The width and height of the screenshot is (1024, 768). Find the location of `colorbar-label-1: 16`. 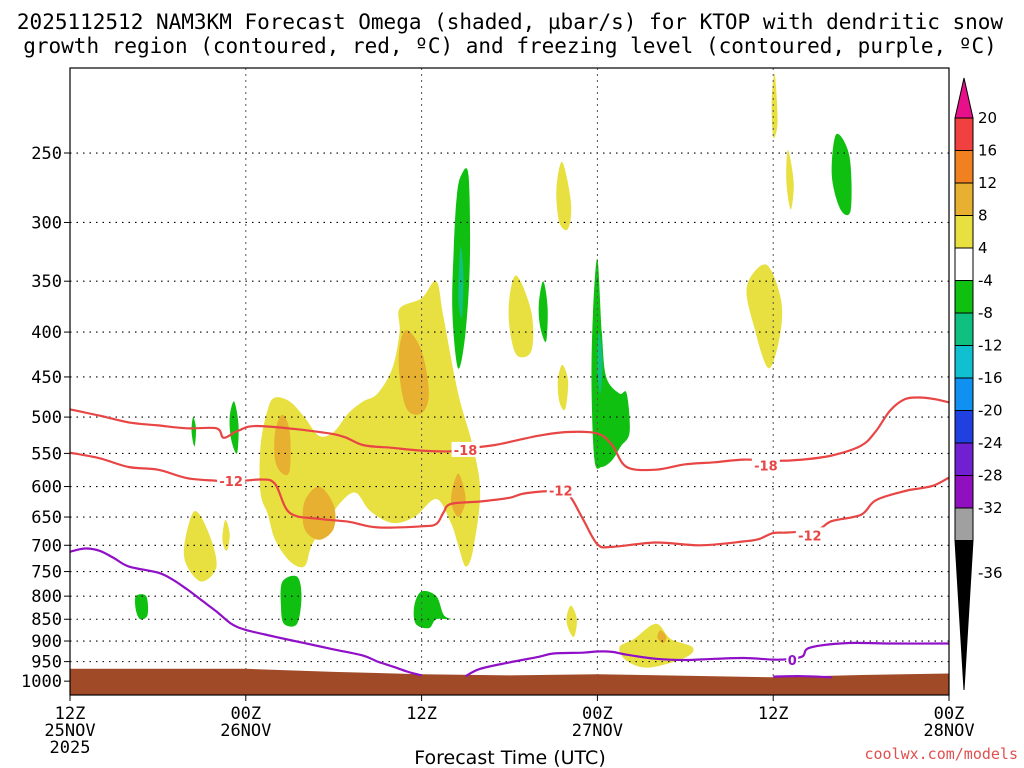

colorbar-label-1: 16 is located at coordinates (987, 151).